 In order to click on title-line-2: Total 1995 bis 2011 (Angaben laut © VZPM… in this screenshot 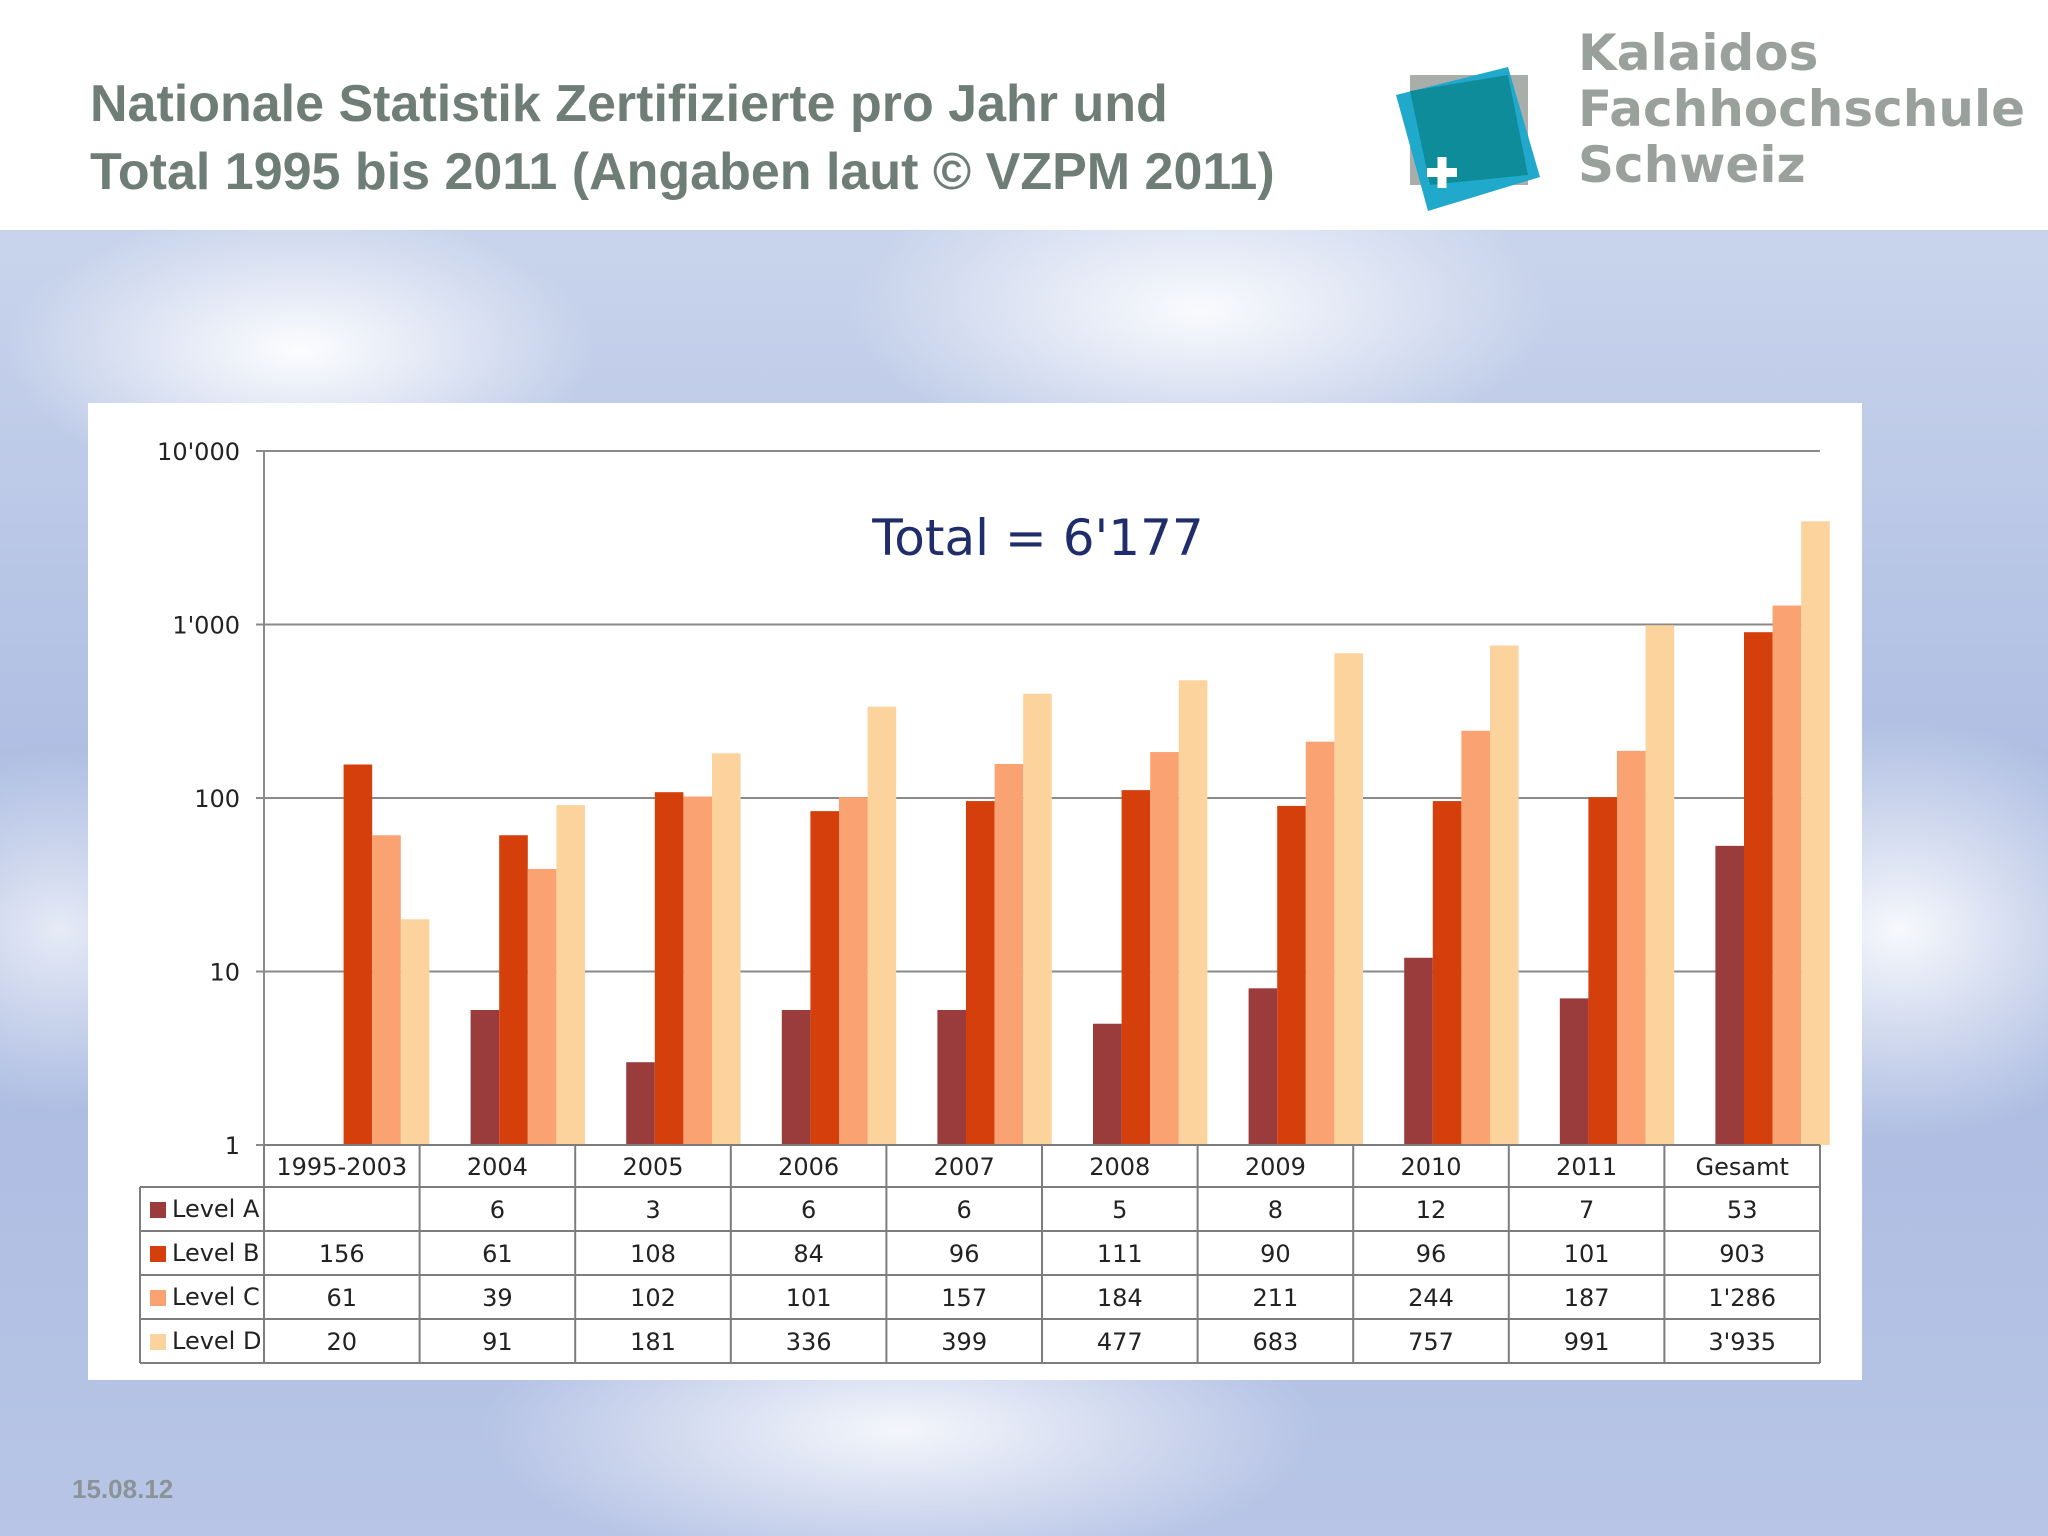, I will do `click(682, 172)`.